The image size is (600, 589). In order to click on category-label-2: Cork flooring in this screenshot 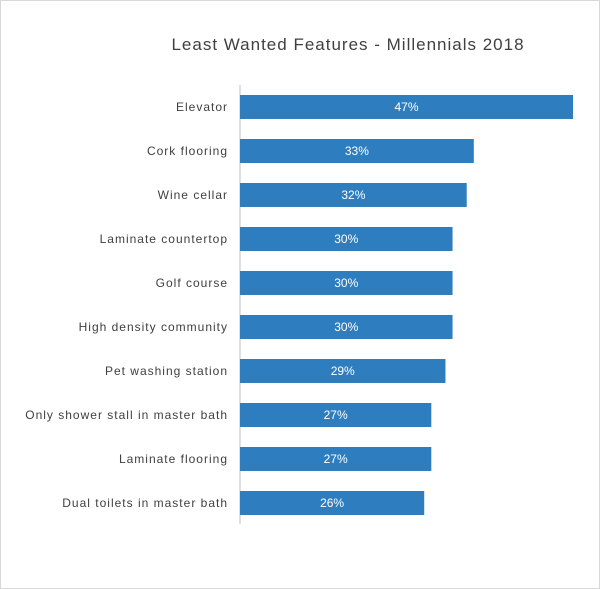, I will do `click(187, 151)`.